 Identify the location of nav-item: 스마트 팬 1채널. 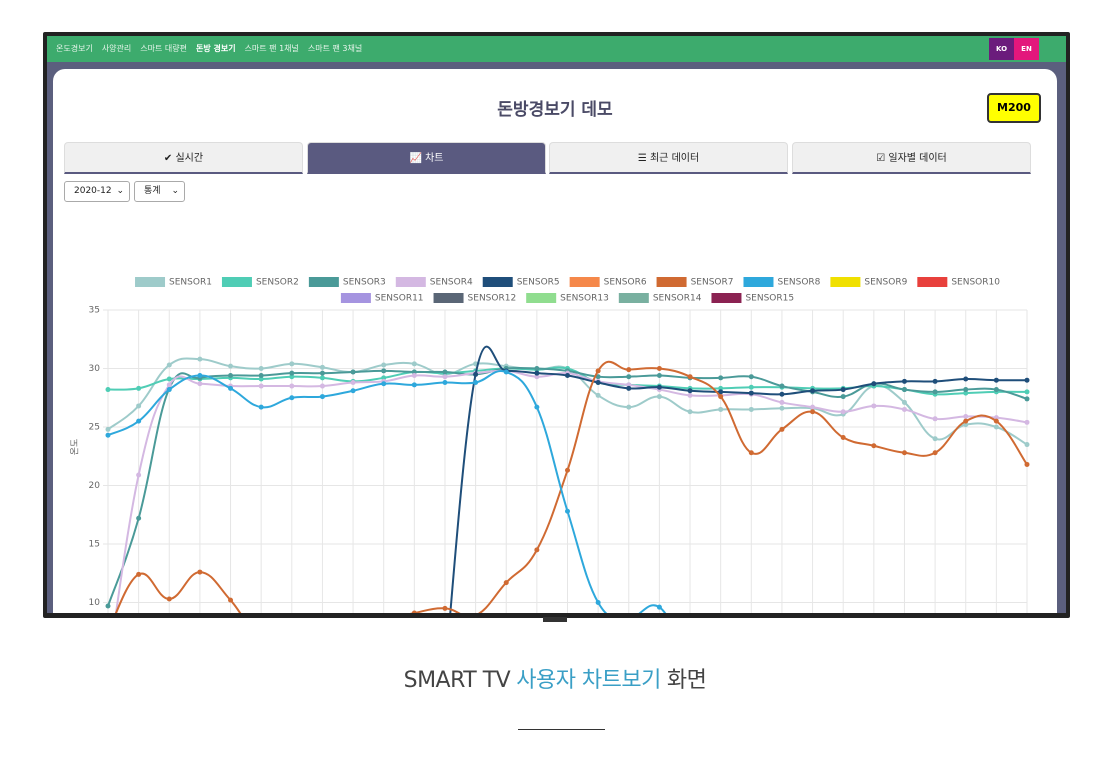
(271, 48).